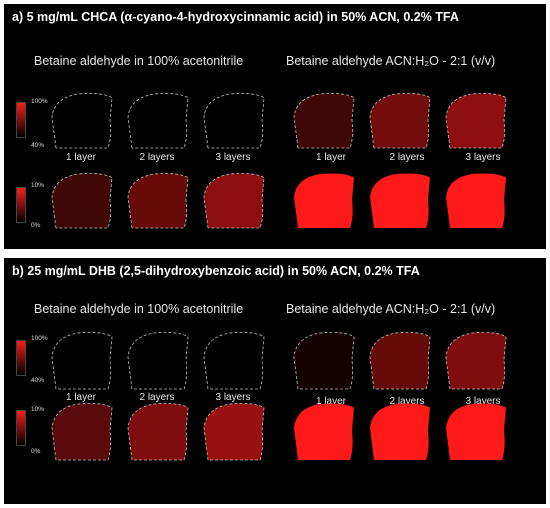  I want to click on panel-a-scale-top-max: 100%, so click(39, 101).